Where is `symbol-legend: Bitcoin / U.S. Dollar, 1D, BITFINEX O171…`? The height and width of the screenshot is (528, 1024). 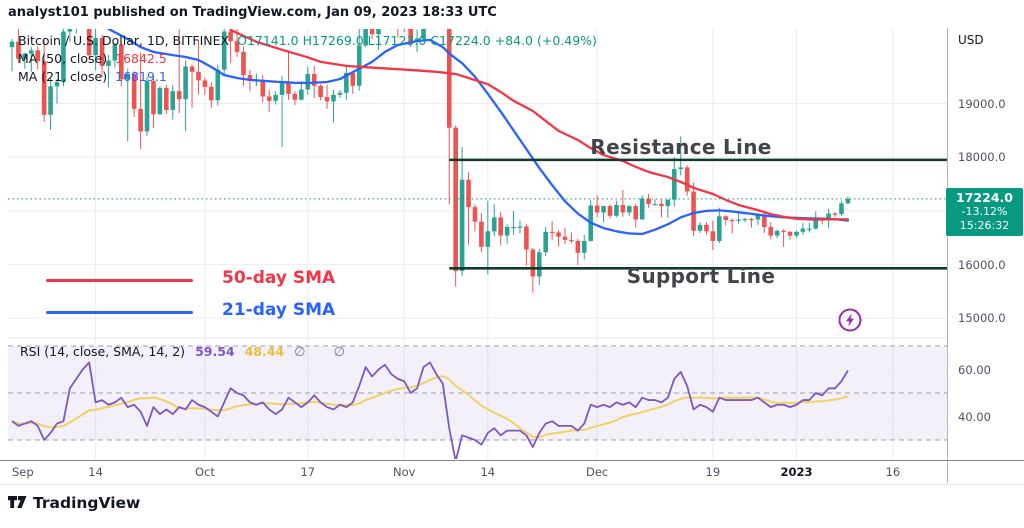 symbol-legend: Bitcoin / U.S. Dollar, 1D, BITFINEX O171… is located at coordinates (307, 59).